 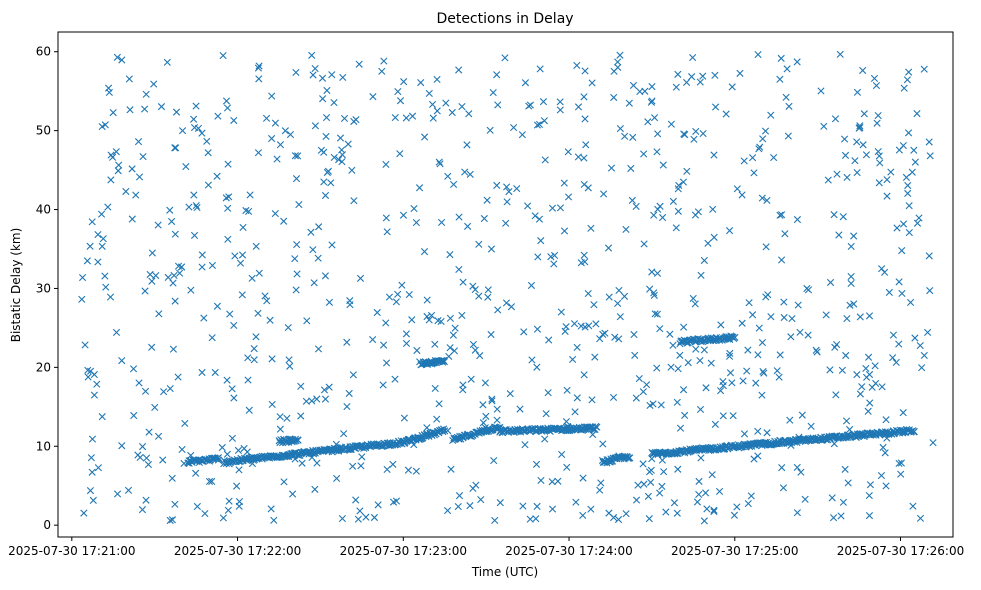 What do you see at coordinates (16, 285) in the screenshot?
I see `y-axis-label: Bistatic Delay (km)` at bounding box center [16, 285].